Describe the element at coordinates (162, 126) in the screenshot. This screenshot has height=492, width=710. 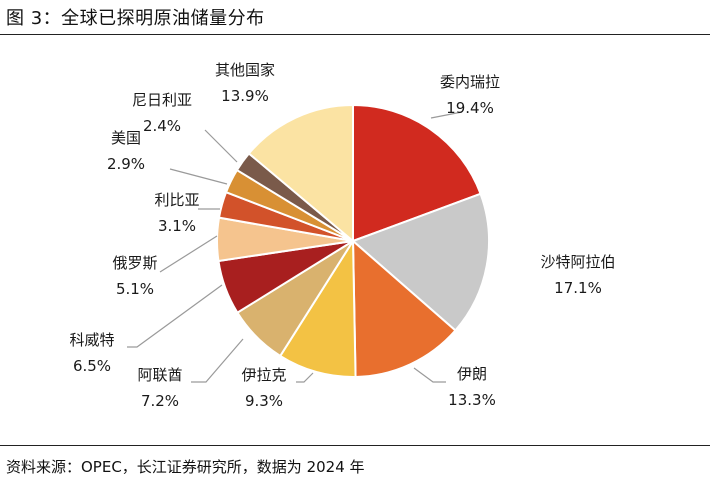
I see `slice-value-label: 2.4%` at that location.